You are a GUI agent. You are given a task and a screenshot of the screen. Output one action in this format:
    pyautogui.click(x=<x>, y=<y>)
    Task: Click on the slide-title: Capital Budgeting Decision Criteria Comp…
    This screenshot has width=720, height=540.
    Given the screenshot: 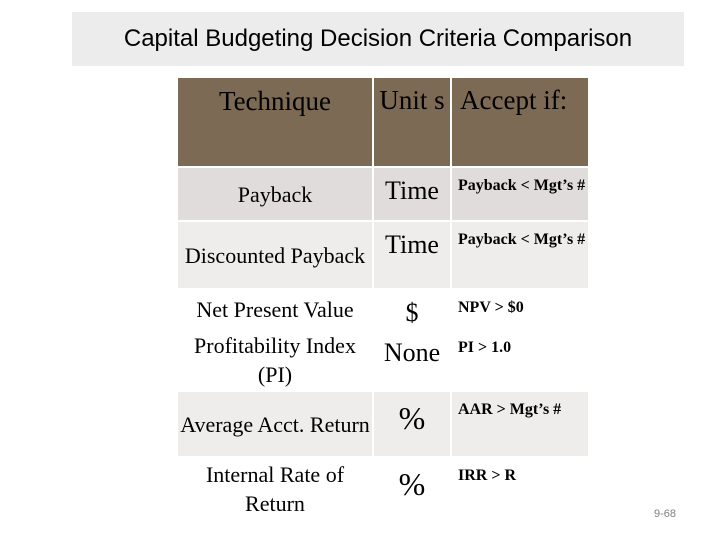 What is the action you would take?
    pyautogui.click(x=378, y=38)
    